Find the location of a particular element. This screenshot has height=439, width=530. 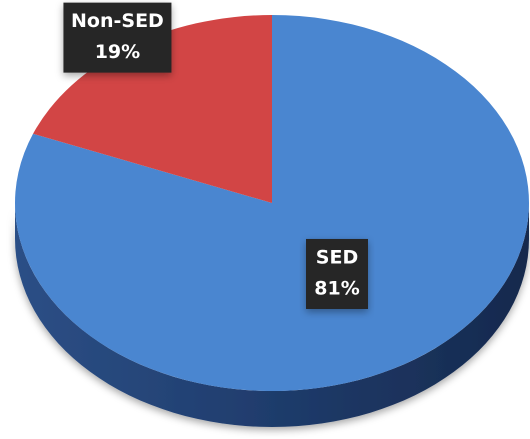

label-value: 81% is located at coordinates (336, 288).